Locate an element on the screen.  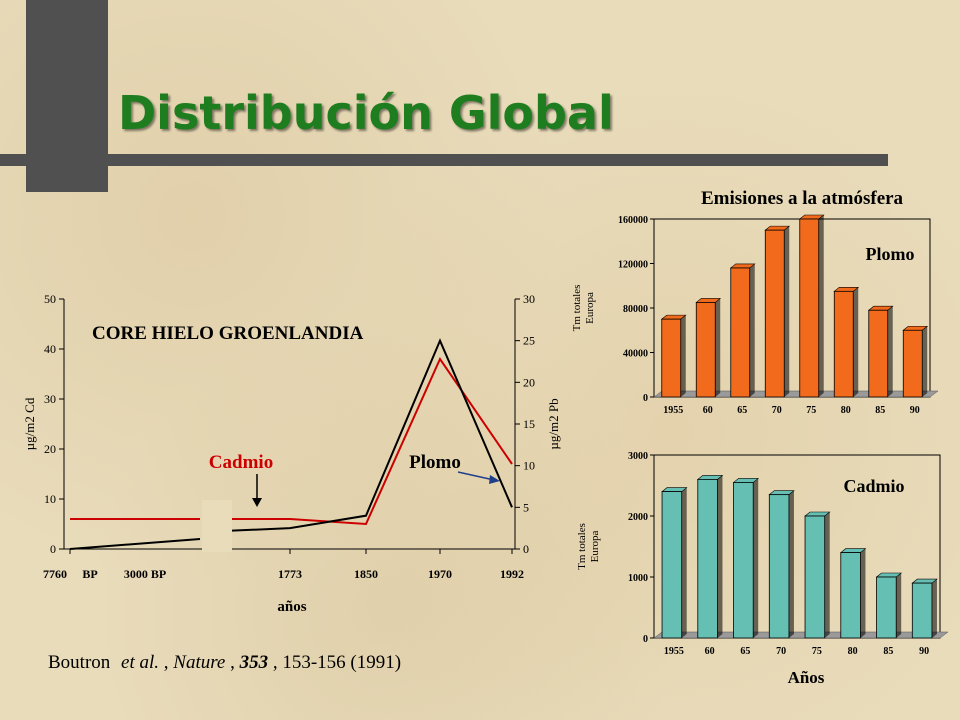
citation-pages-year: , 153-156 (1991) is located at coordinates (337, 662).